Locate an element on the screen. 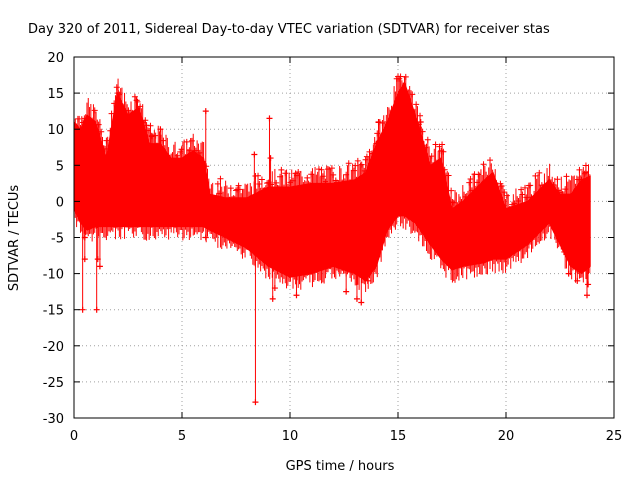 This screenshot has height=480, width=640. y-tick-label: -25 is located at coordinates (53, 383).